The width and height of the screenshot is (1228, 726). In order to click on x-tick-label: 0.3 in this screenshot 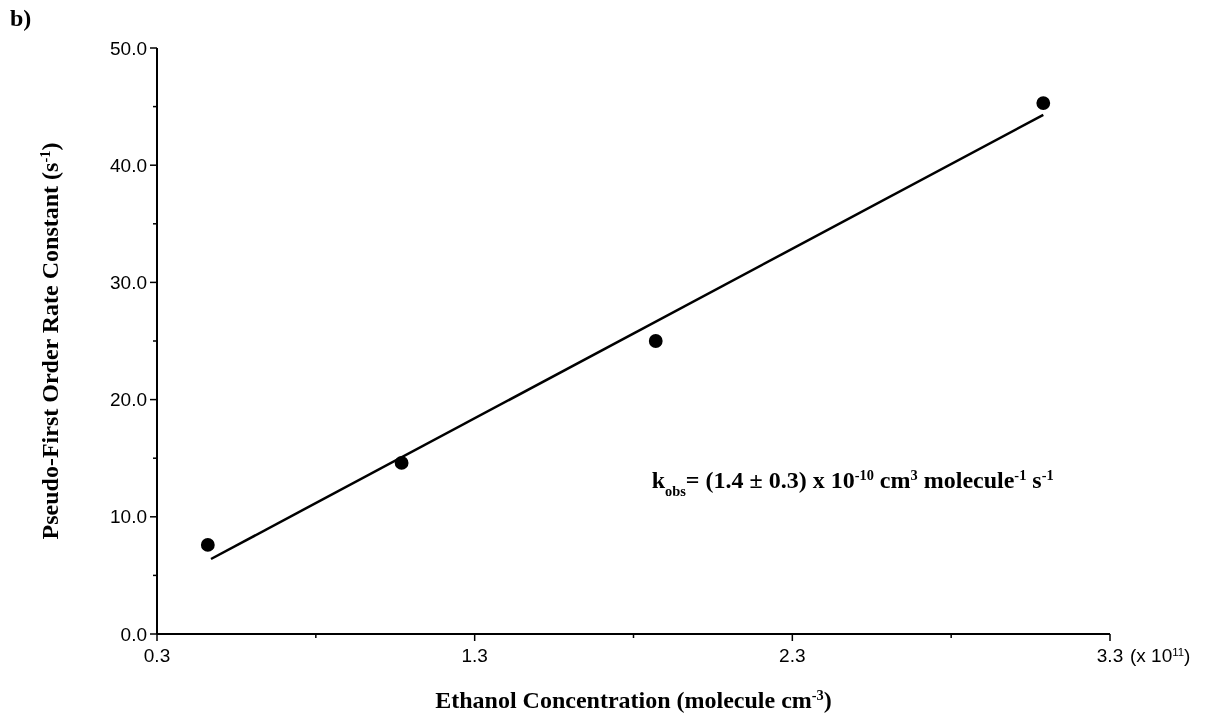, I will do `click(157, 655)`.